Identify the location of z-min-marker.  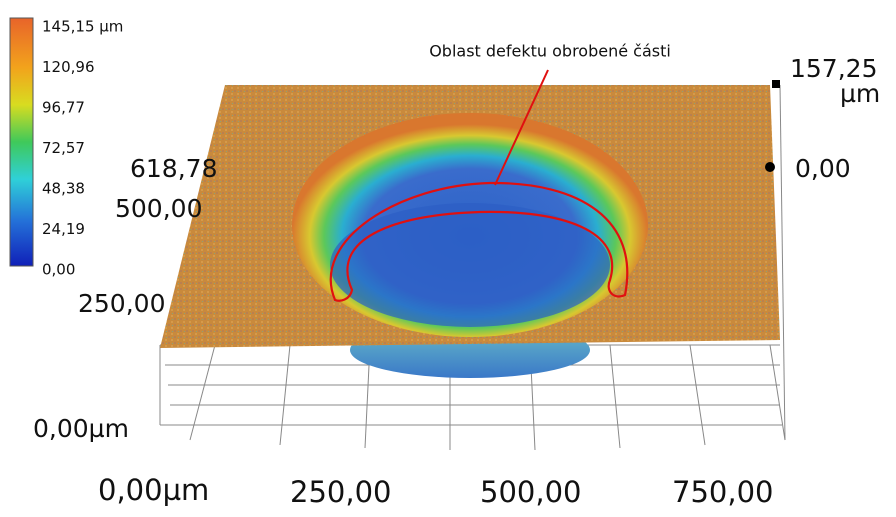
(770, 167).